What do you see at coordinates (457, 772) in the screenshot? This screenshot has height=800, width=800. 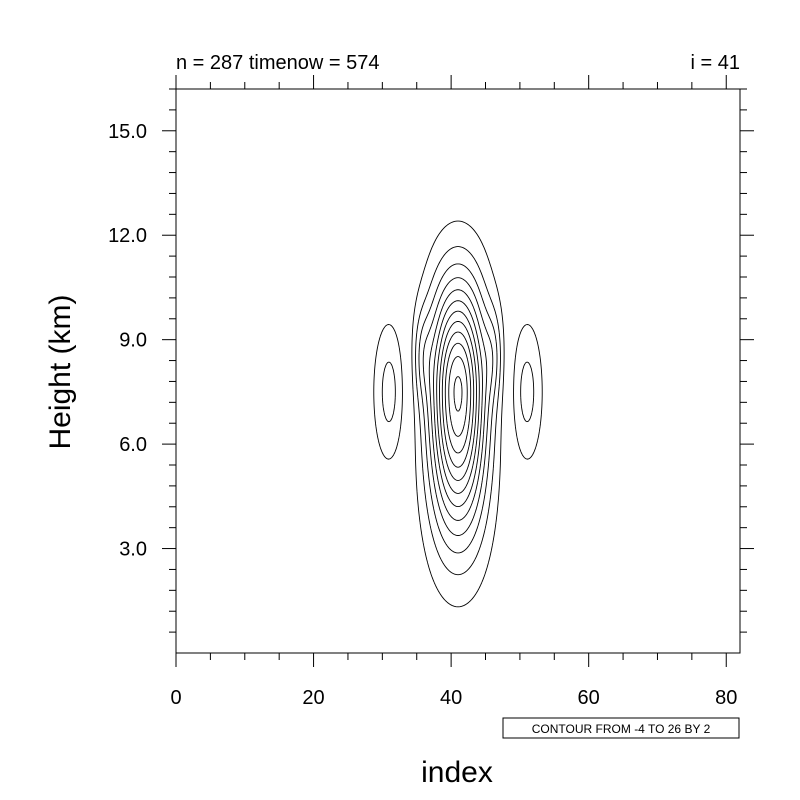 I see `x-axis-title: index` at bounding box center [457, 772].